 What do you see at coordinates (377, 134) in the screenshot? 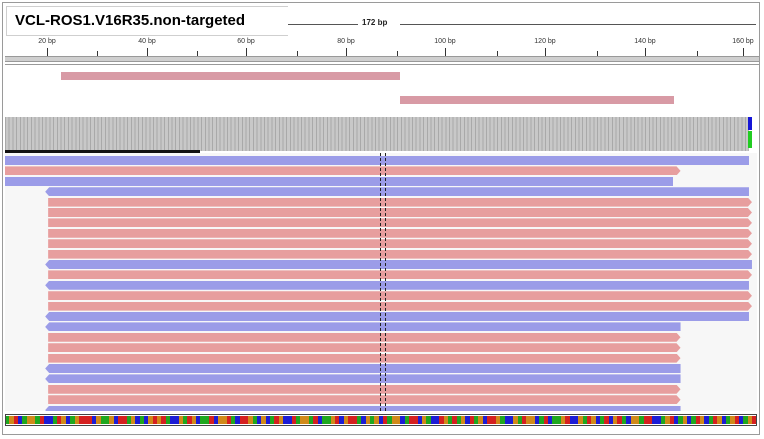
I see `coverage-track` at bounding box center [377, 134].